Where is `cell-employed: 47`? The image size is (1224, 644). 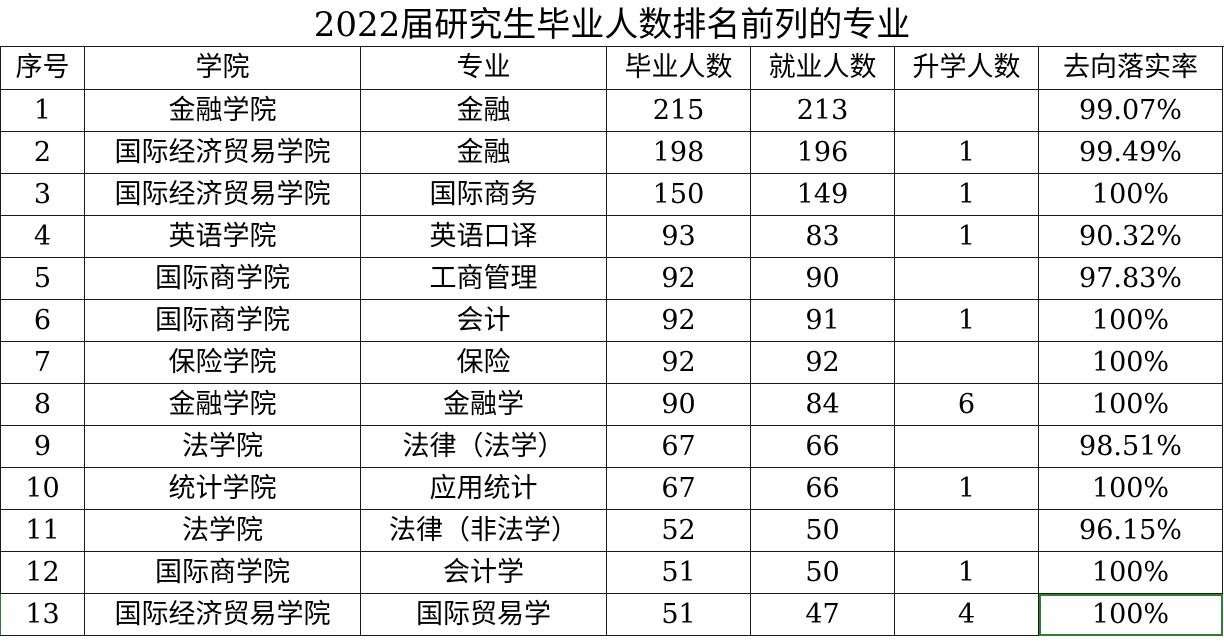
cell-employed: 47 is located at coordinates (822, 614).